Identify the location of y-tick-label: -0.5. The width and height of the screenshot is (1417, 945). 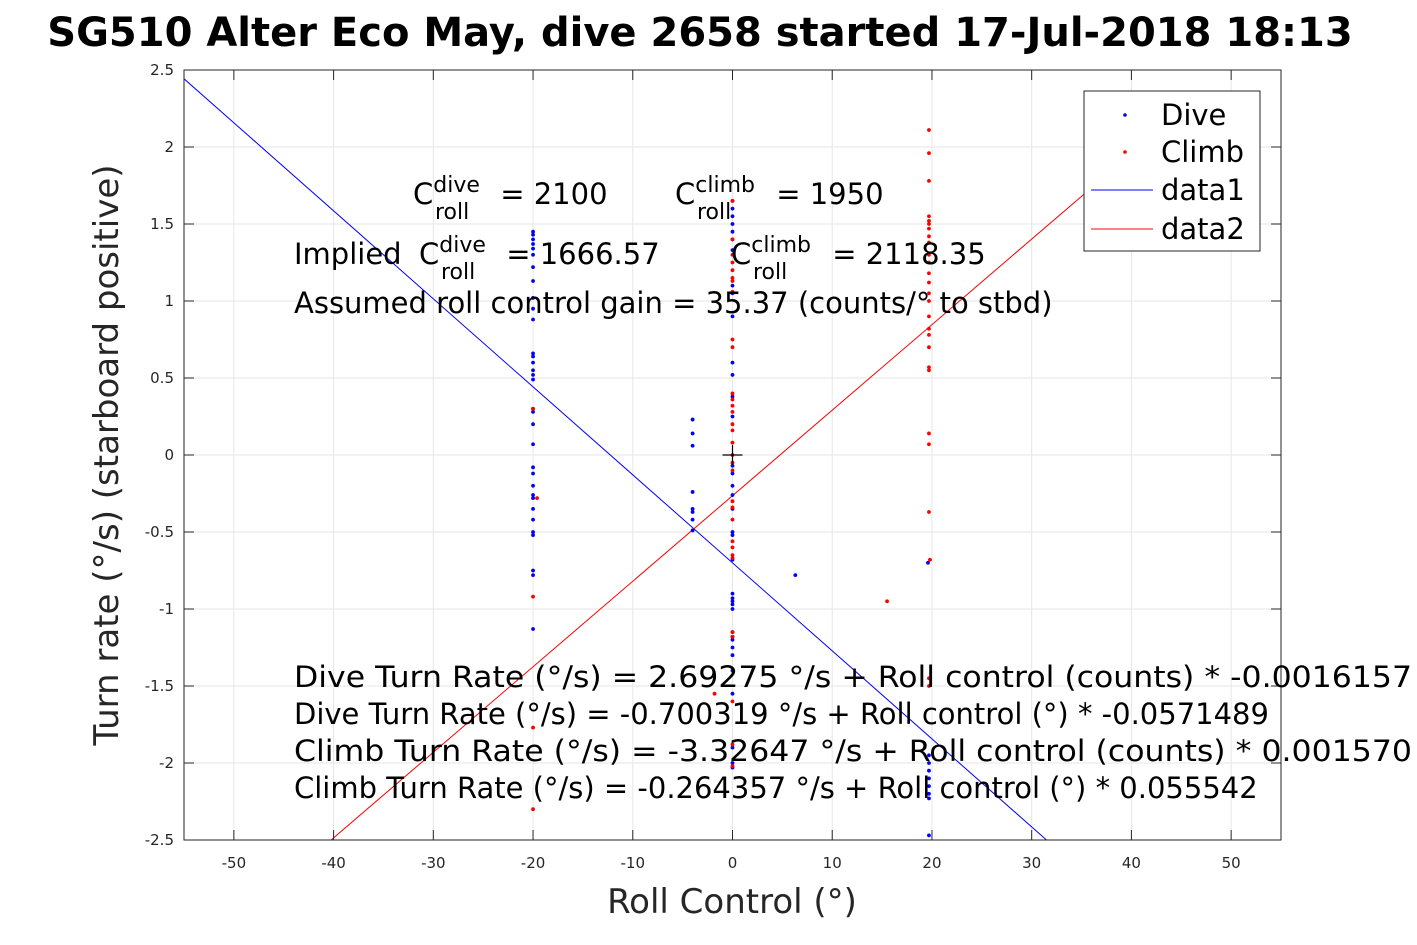
(159, 532).